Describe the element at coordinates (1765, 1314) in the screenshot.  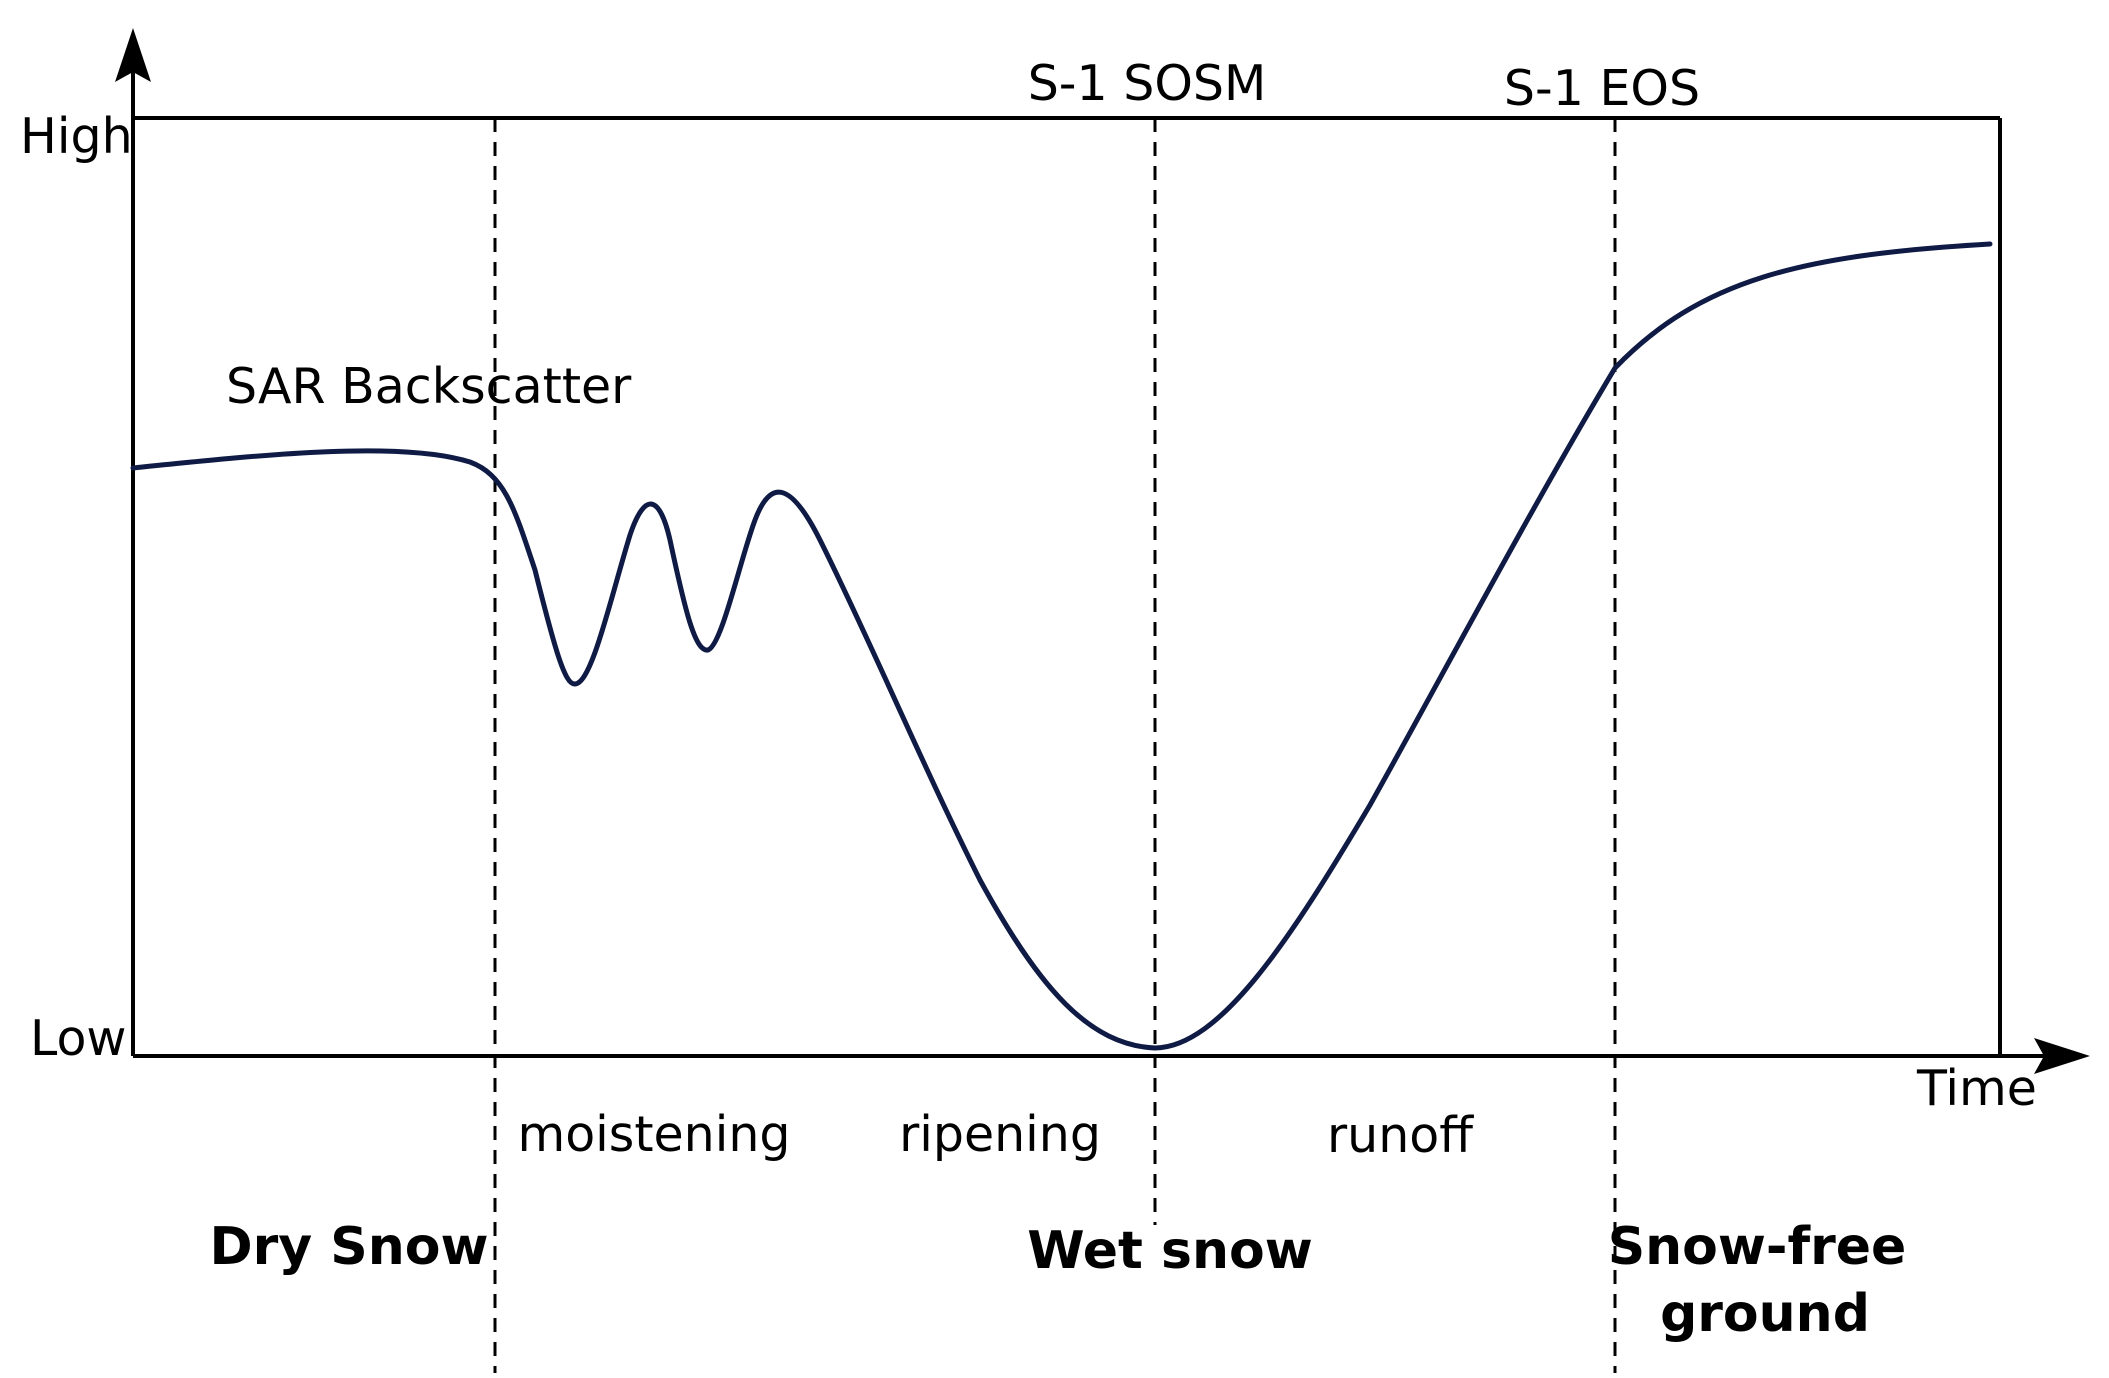
I see `state-snow-free-line2: ground` at that location.